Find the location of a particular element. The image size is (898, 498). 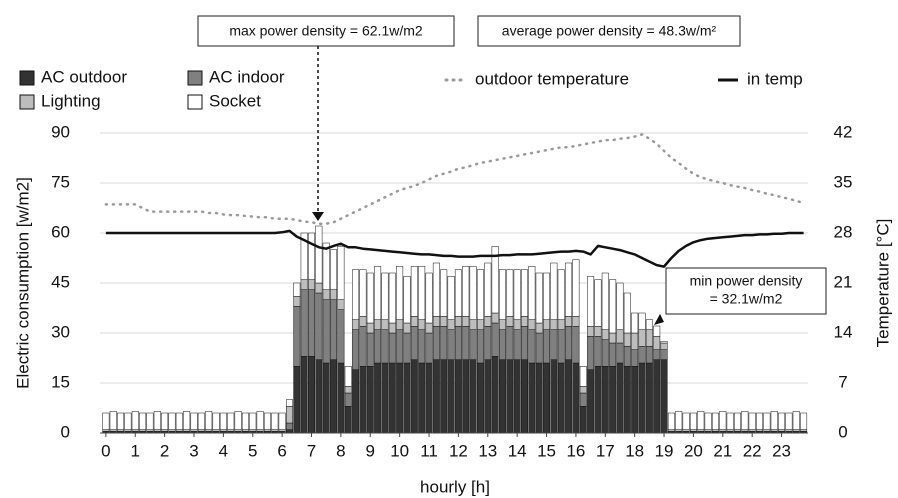

y-axis-label: Electric consumption [w/m2] is located at coordinates (22, 283).